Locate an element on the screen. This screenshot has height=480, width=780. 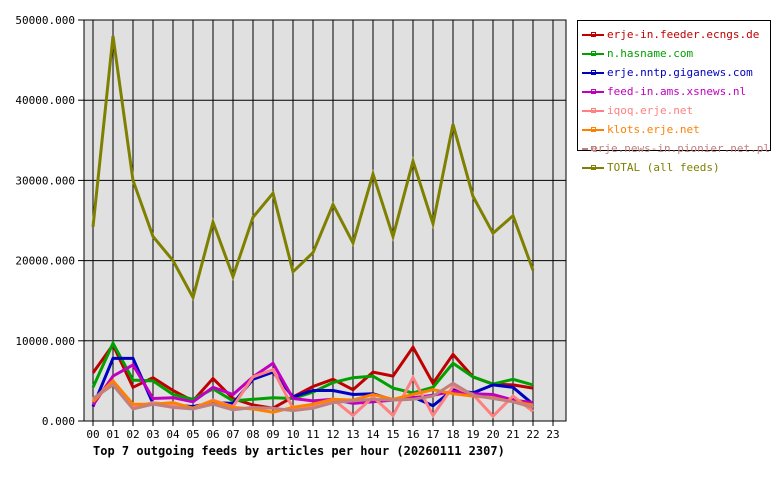
x-tick-label: 00 is located at coordinates (92, 434).